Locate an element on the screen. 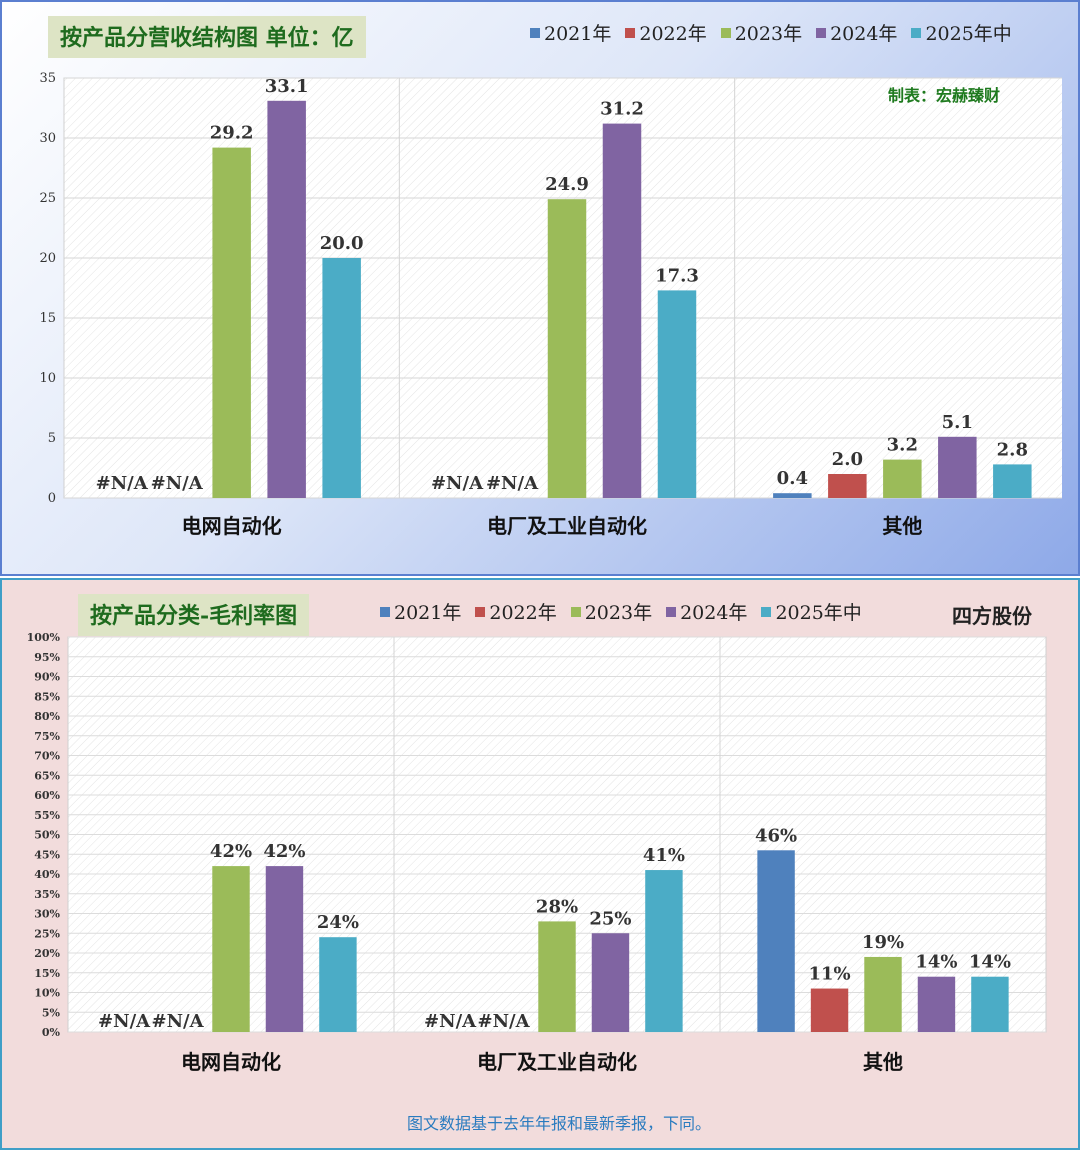 This screenshot has height=1150, width=1080. y-tick-label: 30% is located at coordinates (47, 914).